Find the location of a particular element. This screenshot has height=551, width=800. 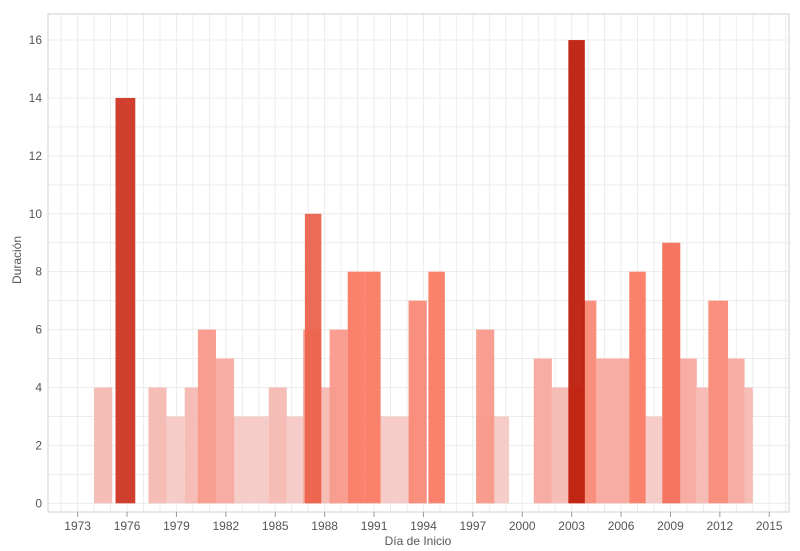

y-tick-label: 12 is located at coordinates (36, 156).